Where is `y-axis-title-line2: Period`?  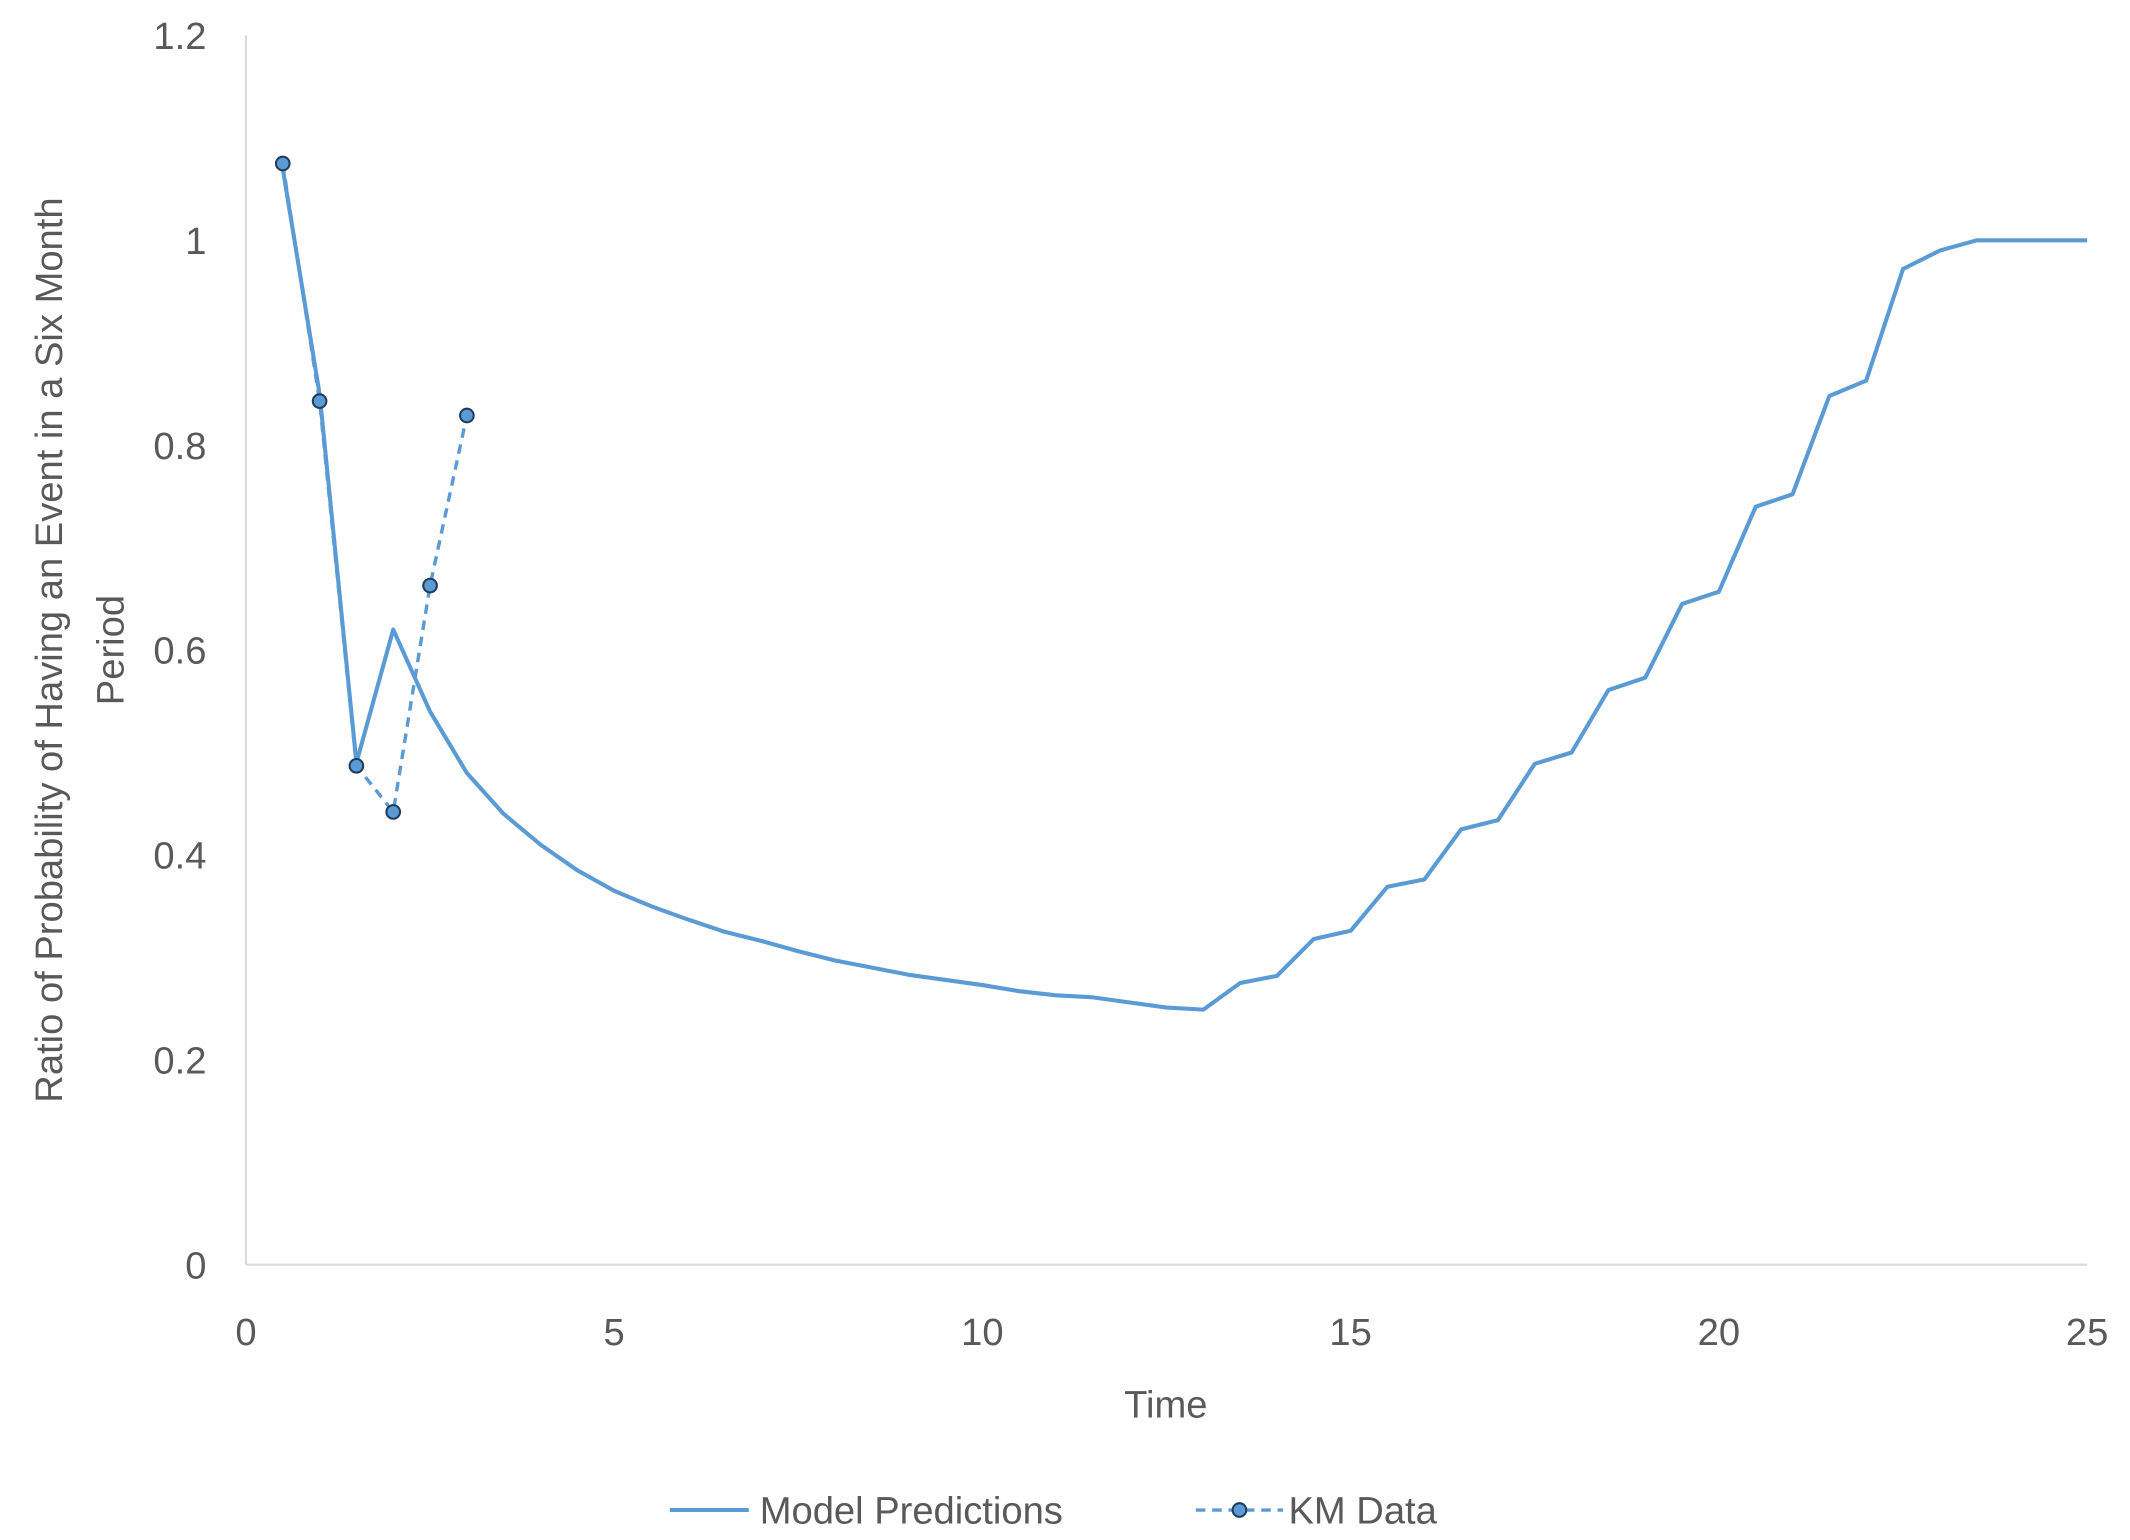 y-axis-title-line2: Period is located at coordinates (110, 650).